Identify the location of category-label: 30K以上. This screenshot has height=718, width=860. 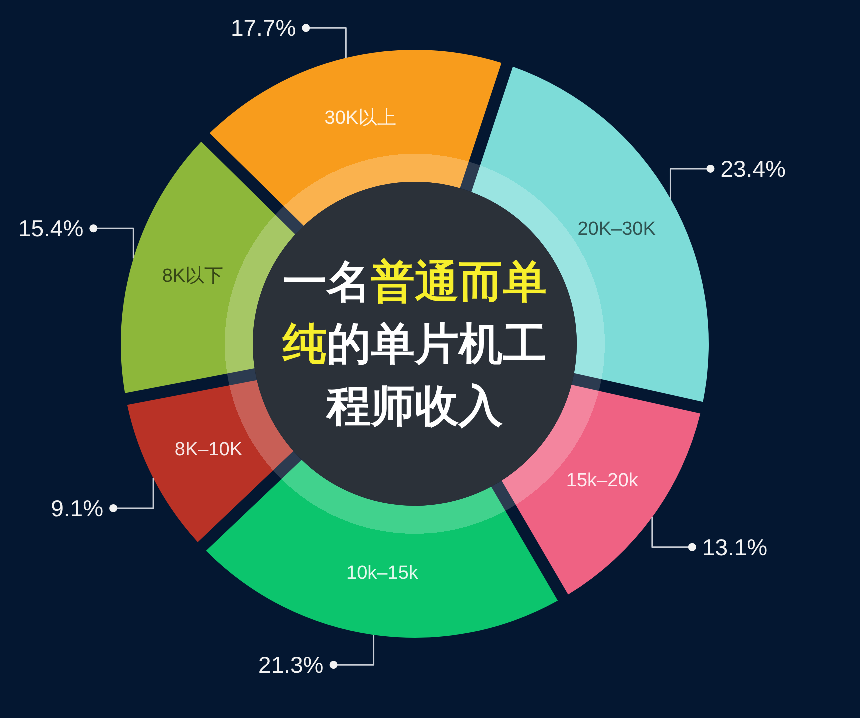
(360, 118).